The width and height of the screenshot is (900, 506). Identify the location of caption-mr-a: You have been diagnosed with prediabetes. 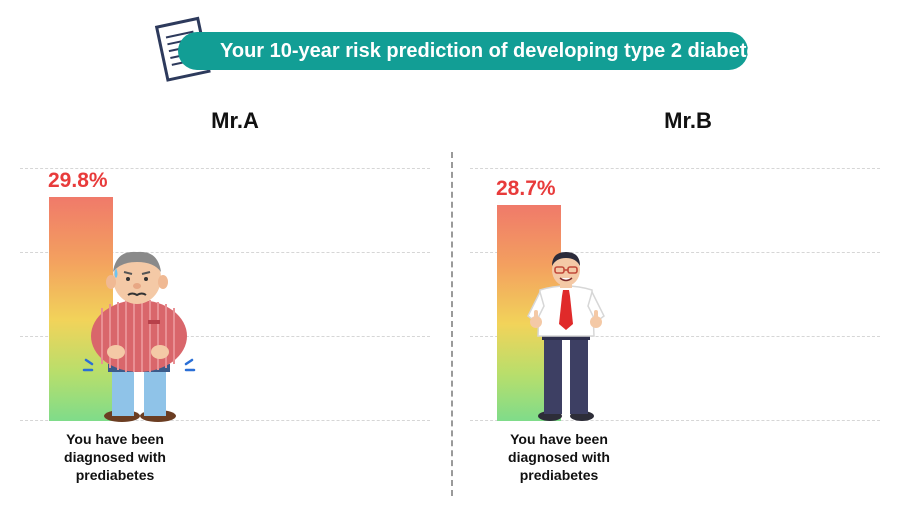
(115, 457).